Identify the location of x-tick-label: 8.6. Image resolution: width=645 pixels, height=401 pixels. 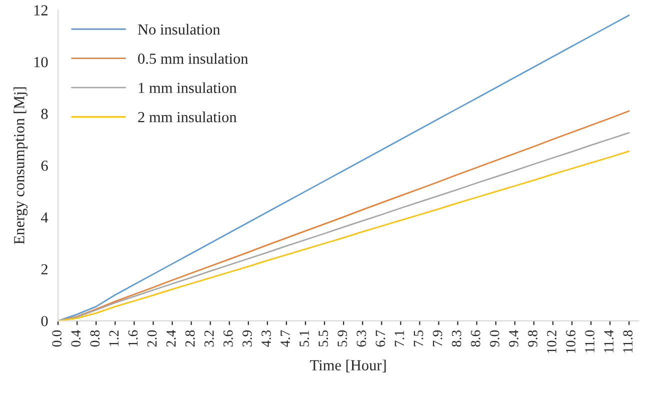
(475, 338).